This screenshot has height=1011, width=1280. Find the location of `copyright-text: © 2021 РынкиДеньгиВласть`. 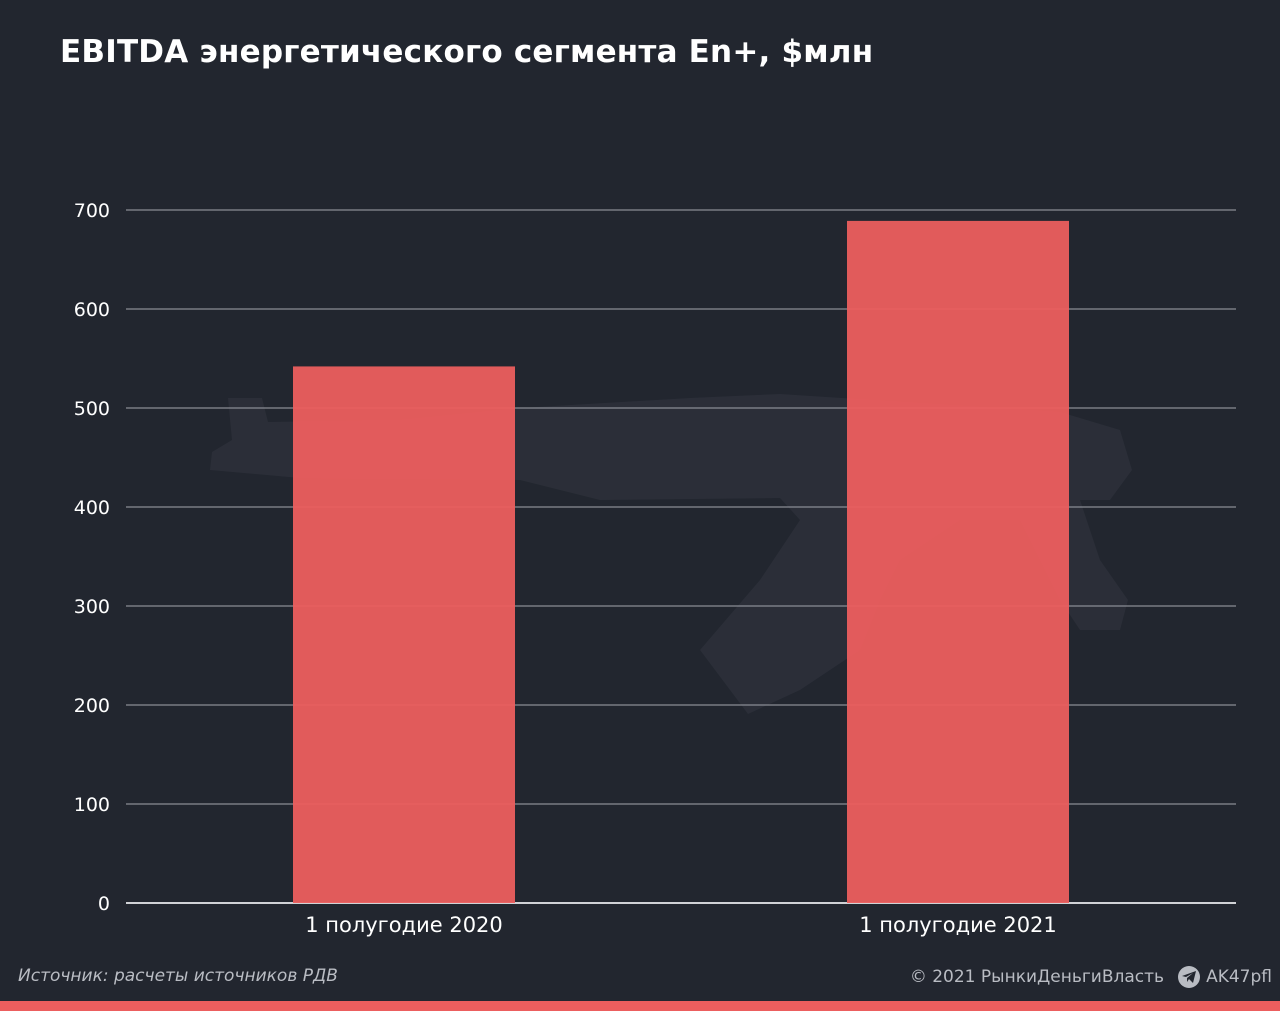

copyright-text: © 2021 РынкиДеньгиВласть is located at coordinates (1037, 977).